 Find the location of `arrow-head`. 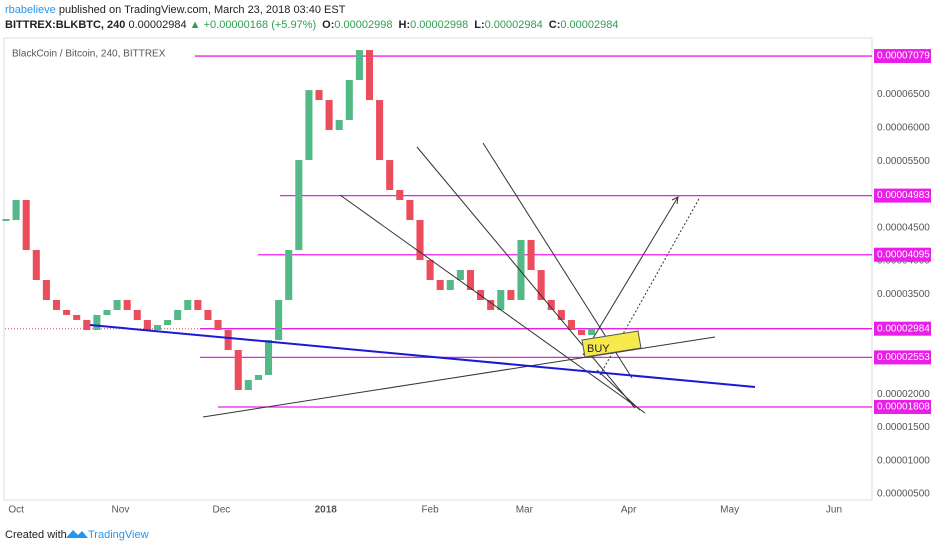

arrow-head is located at coordinates (675, 200).